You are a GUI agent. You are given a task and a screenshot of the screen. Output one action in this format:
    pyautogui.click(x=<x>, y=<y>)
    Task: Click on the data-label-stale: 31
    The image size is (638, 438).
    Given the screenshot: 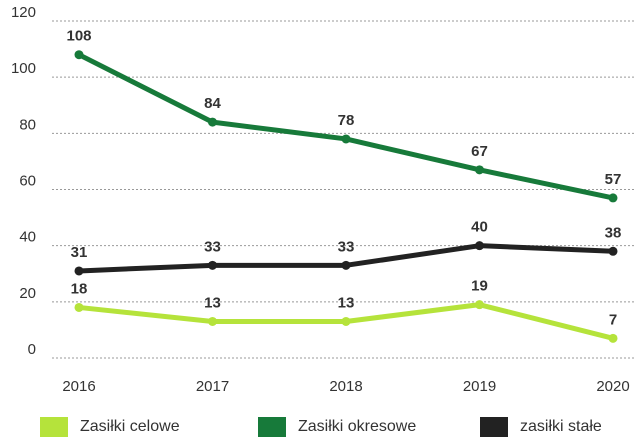 What is the action you would take?
    pyautogui.click(x=79, y=252)
    